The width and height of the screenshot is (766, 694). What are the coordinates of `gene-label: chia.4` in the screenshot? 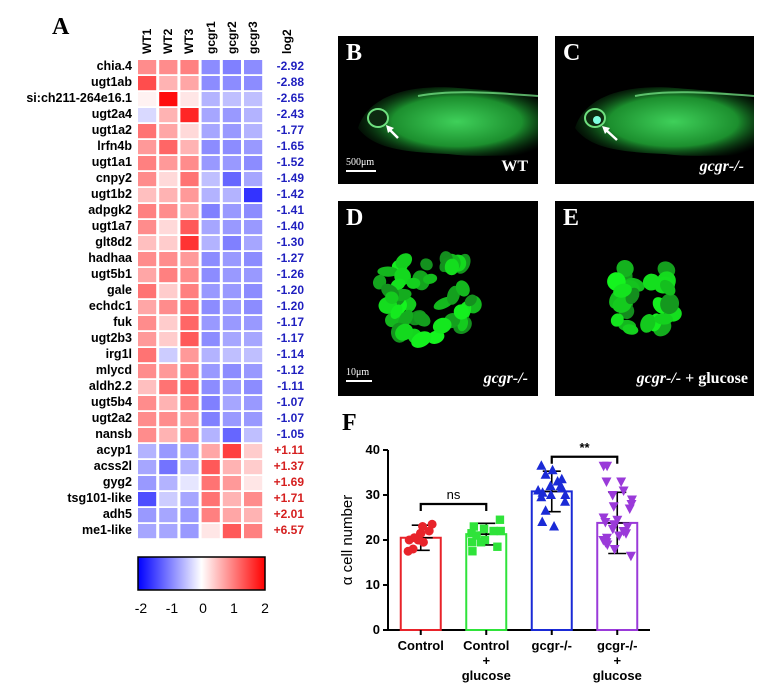 It's located at (114, 66).